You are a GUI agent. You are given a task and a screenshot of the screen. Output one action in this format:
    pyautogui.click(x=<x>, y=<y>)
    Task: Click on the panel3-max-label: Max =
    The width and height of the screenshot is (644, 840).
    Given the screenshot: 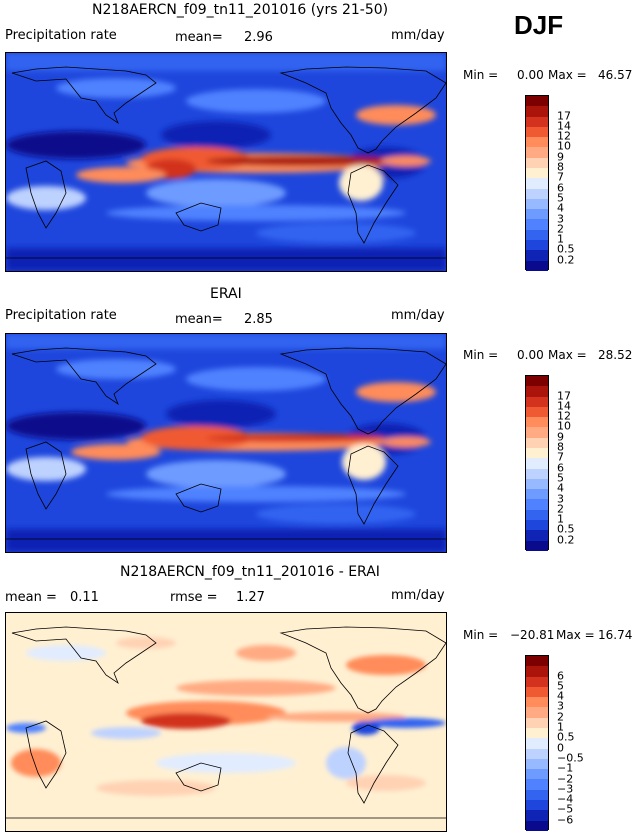 What is the action you would take?
    pyautogui.click(x=575, y=635)
    